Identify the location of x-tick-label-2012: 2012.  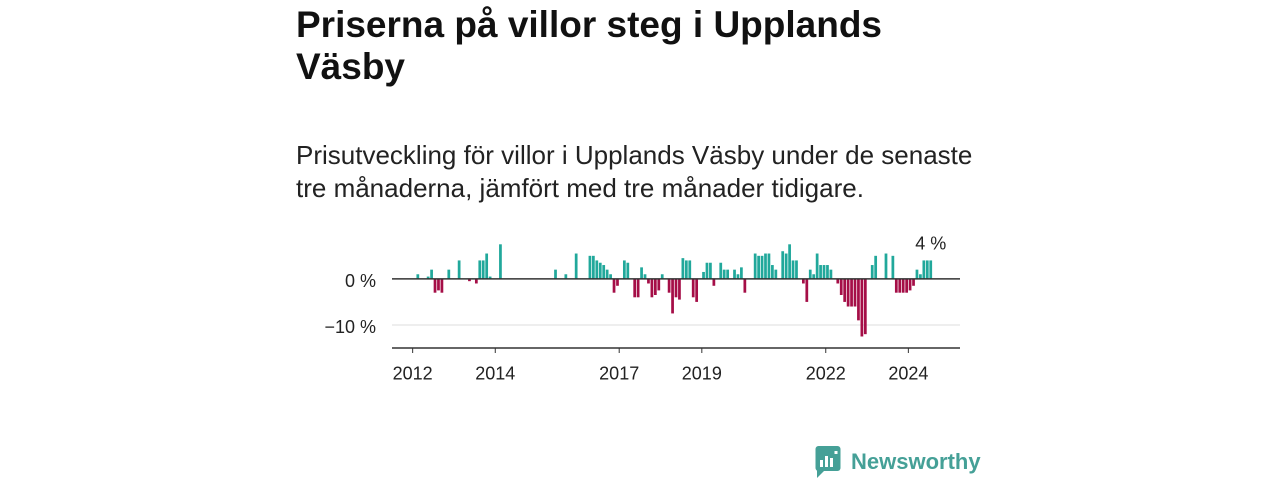
(413, 374).